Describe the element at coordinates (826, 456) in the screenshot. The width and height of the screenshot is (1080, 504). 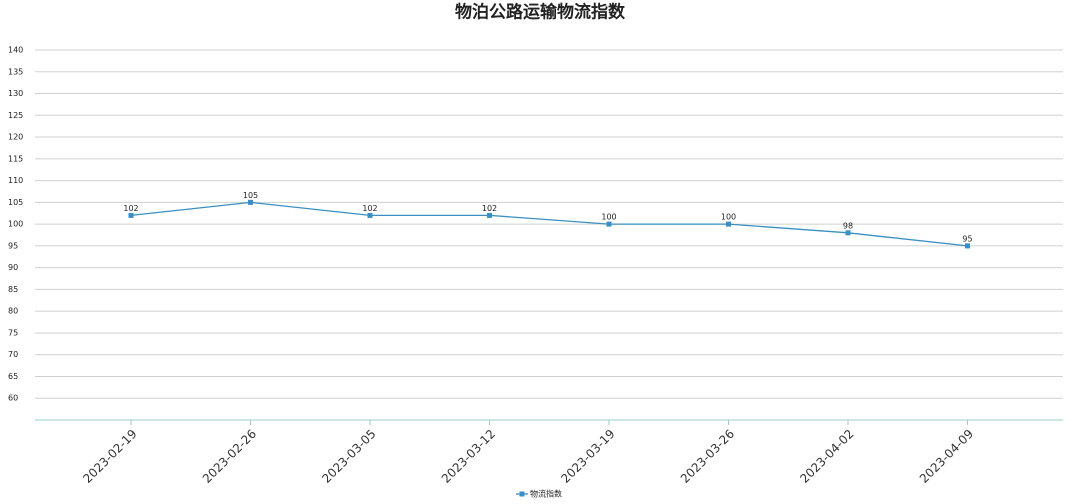
I see `x-tick-label: 2023-04-02` at that location.